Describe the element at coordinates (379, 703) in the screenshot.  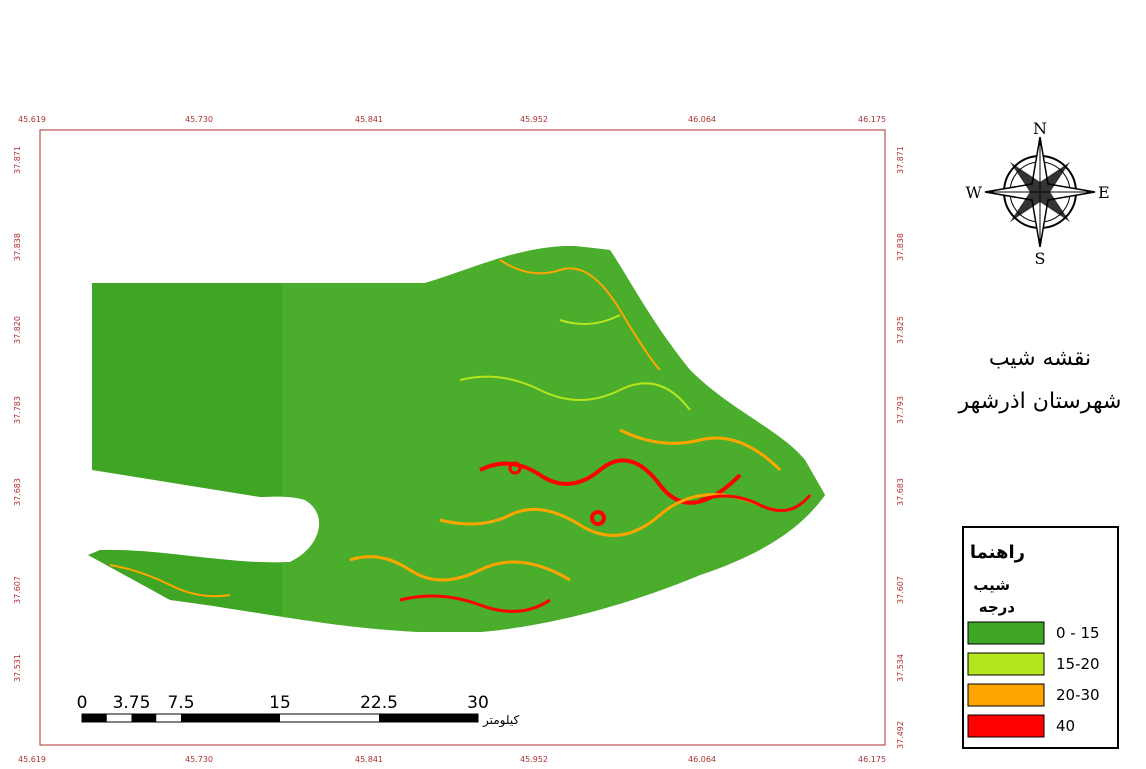
I see `scale-bar-label: 22.5` at that location.